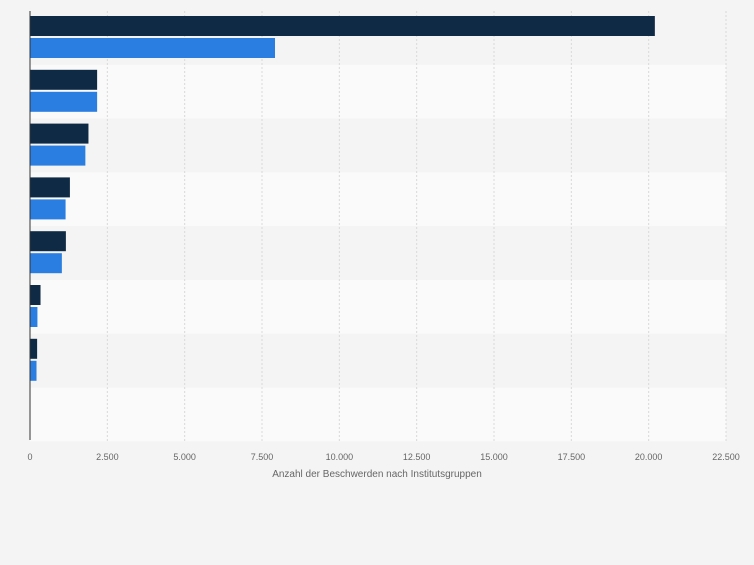 Image resolution: width=754 pixels, height=565 pixels. I want to click on x-tick-label: 22.500, so click(726, 457).